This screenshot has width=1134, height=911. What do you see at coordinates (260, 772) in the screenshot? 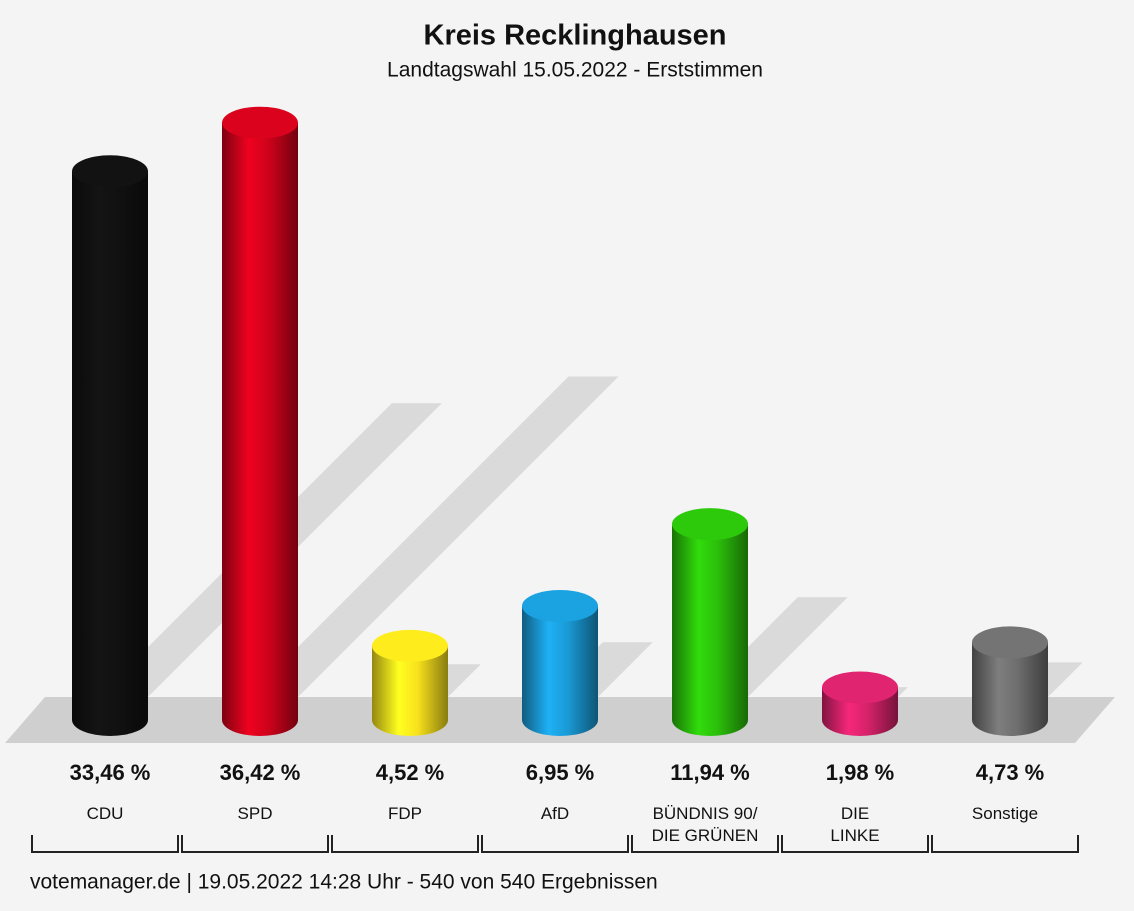
I see `value-label: 36,42 %` at bounding box center [260, 772].